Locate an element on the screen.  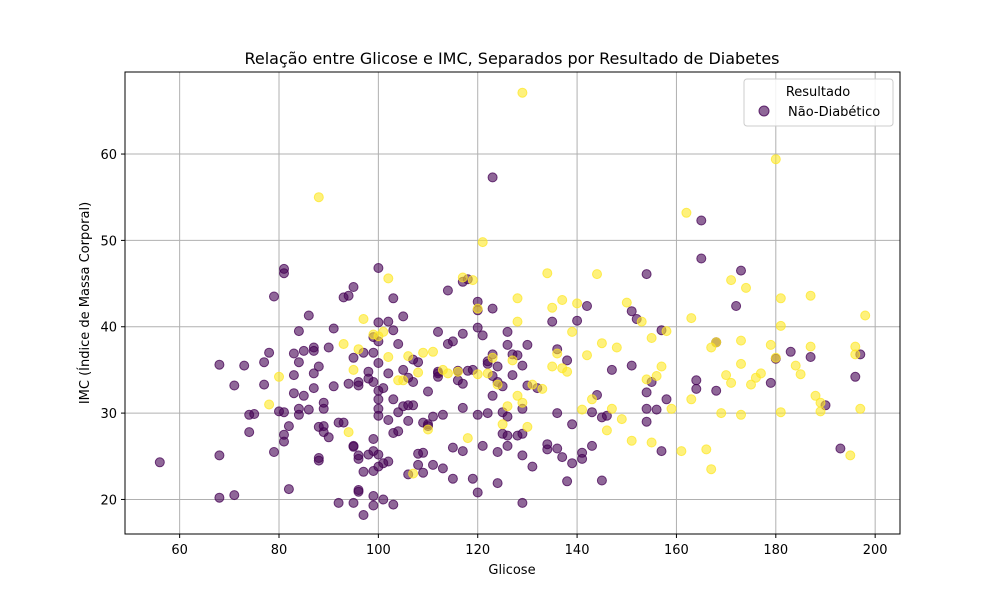
x-axis-ticks: 60 80 100 120 140 160 180 200 is located at coordinates (529, 546).